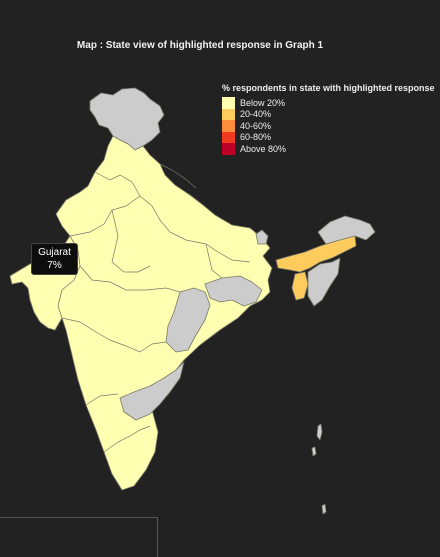  What do you see at coordinates (300, 286) in the screenshot?
I see `state-tripura` at bounding box center [300, 286].